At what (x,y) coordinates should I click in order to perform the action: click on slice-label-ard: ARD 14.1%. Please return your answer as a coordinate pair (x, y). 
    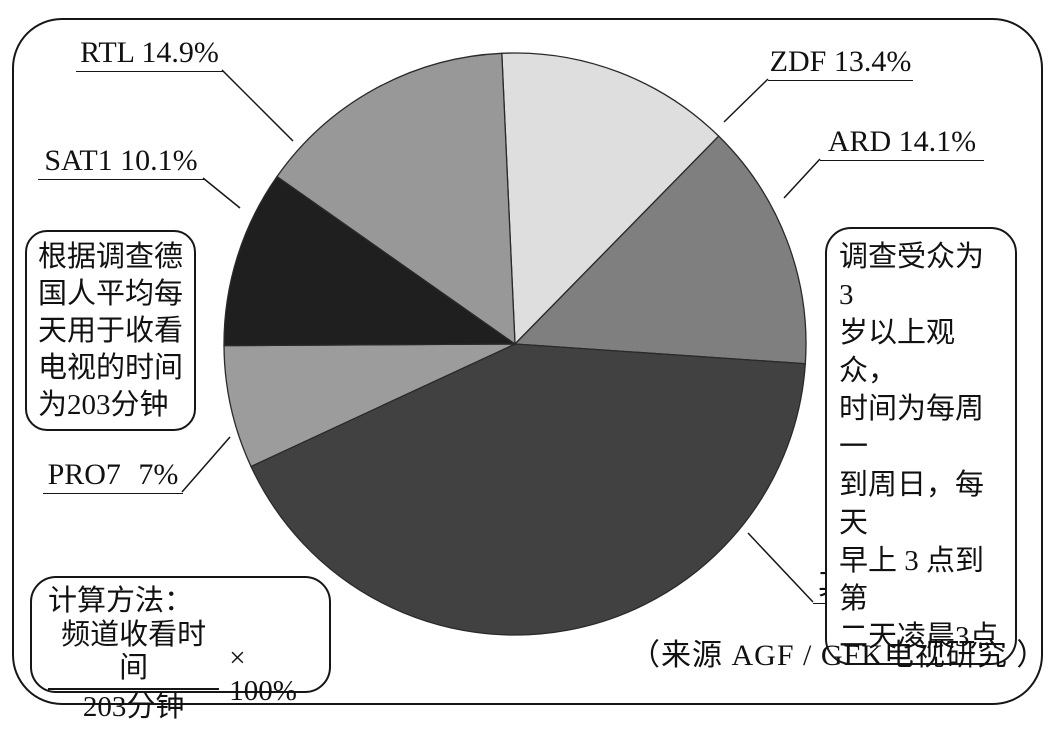
    Looking at the image, I should click on (902, 143).